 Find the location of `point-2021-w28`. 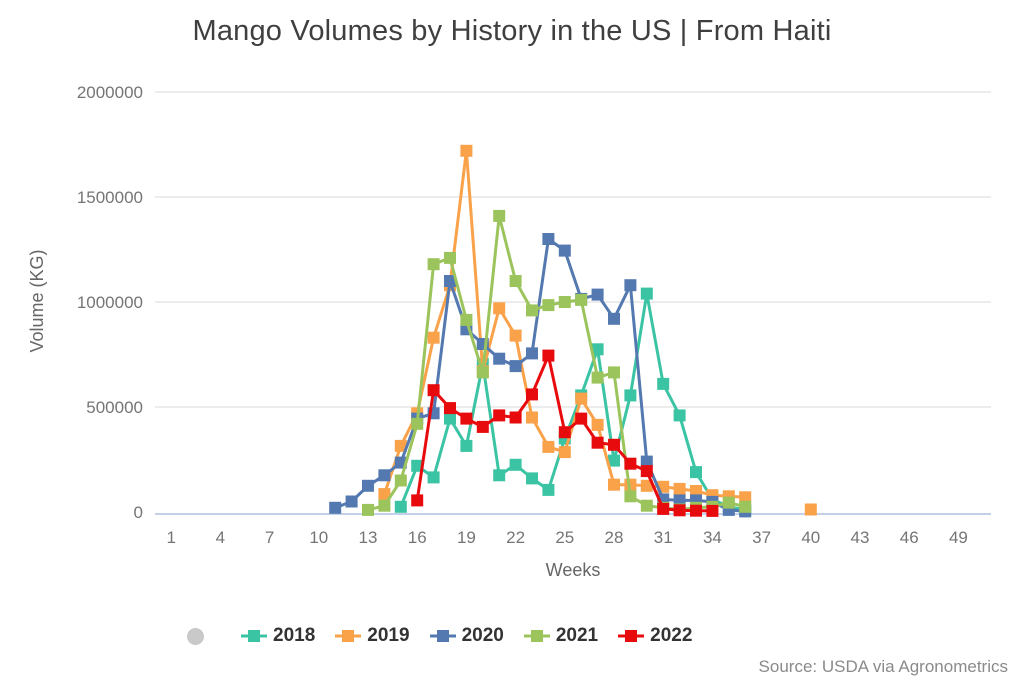

point-2021-w28 is located at coordinates (614, 372).